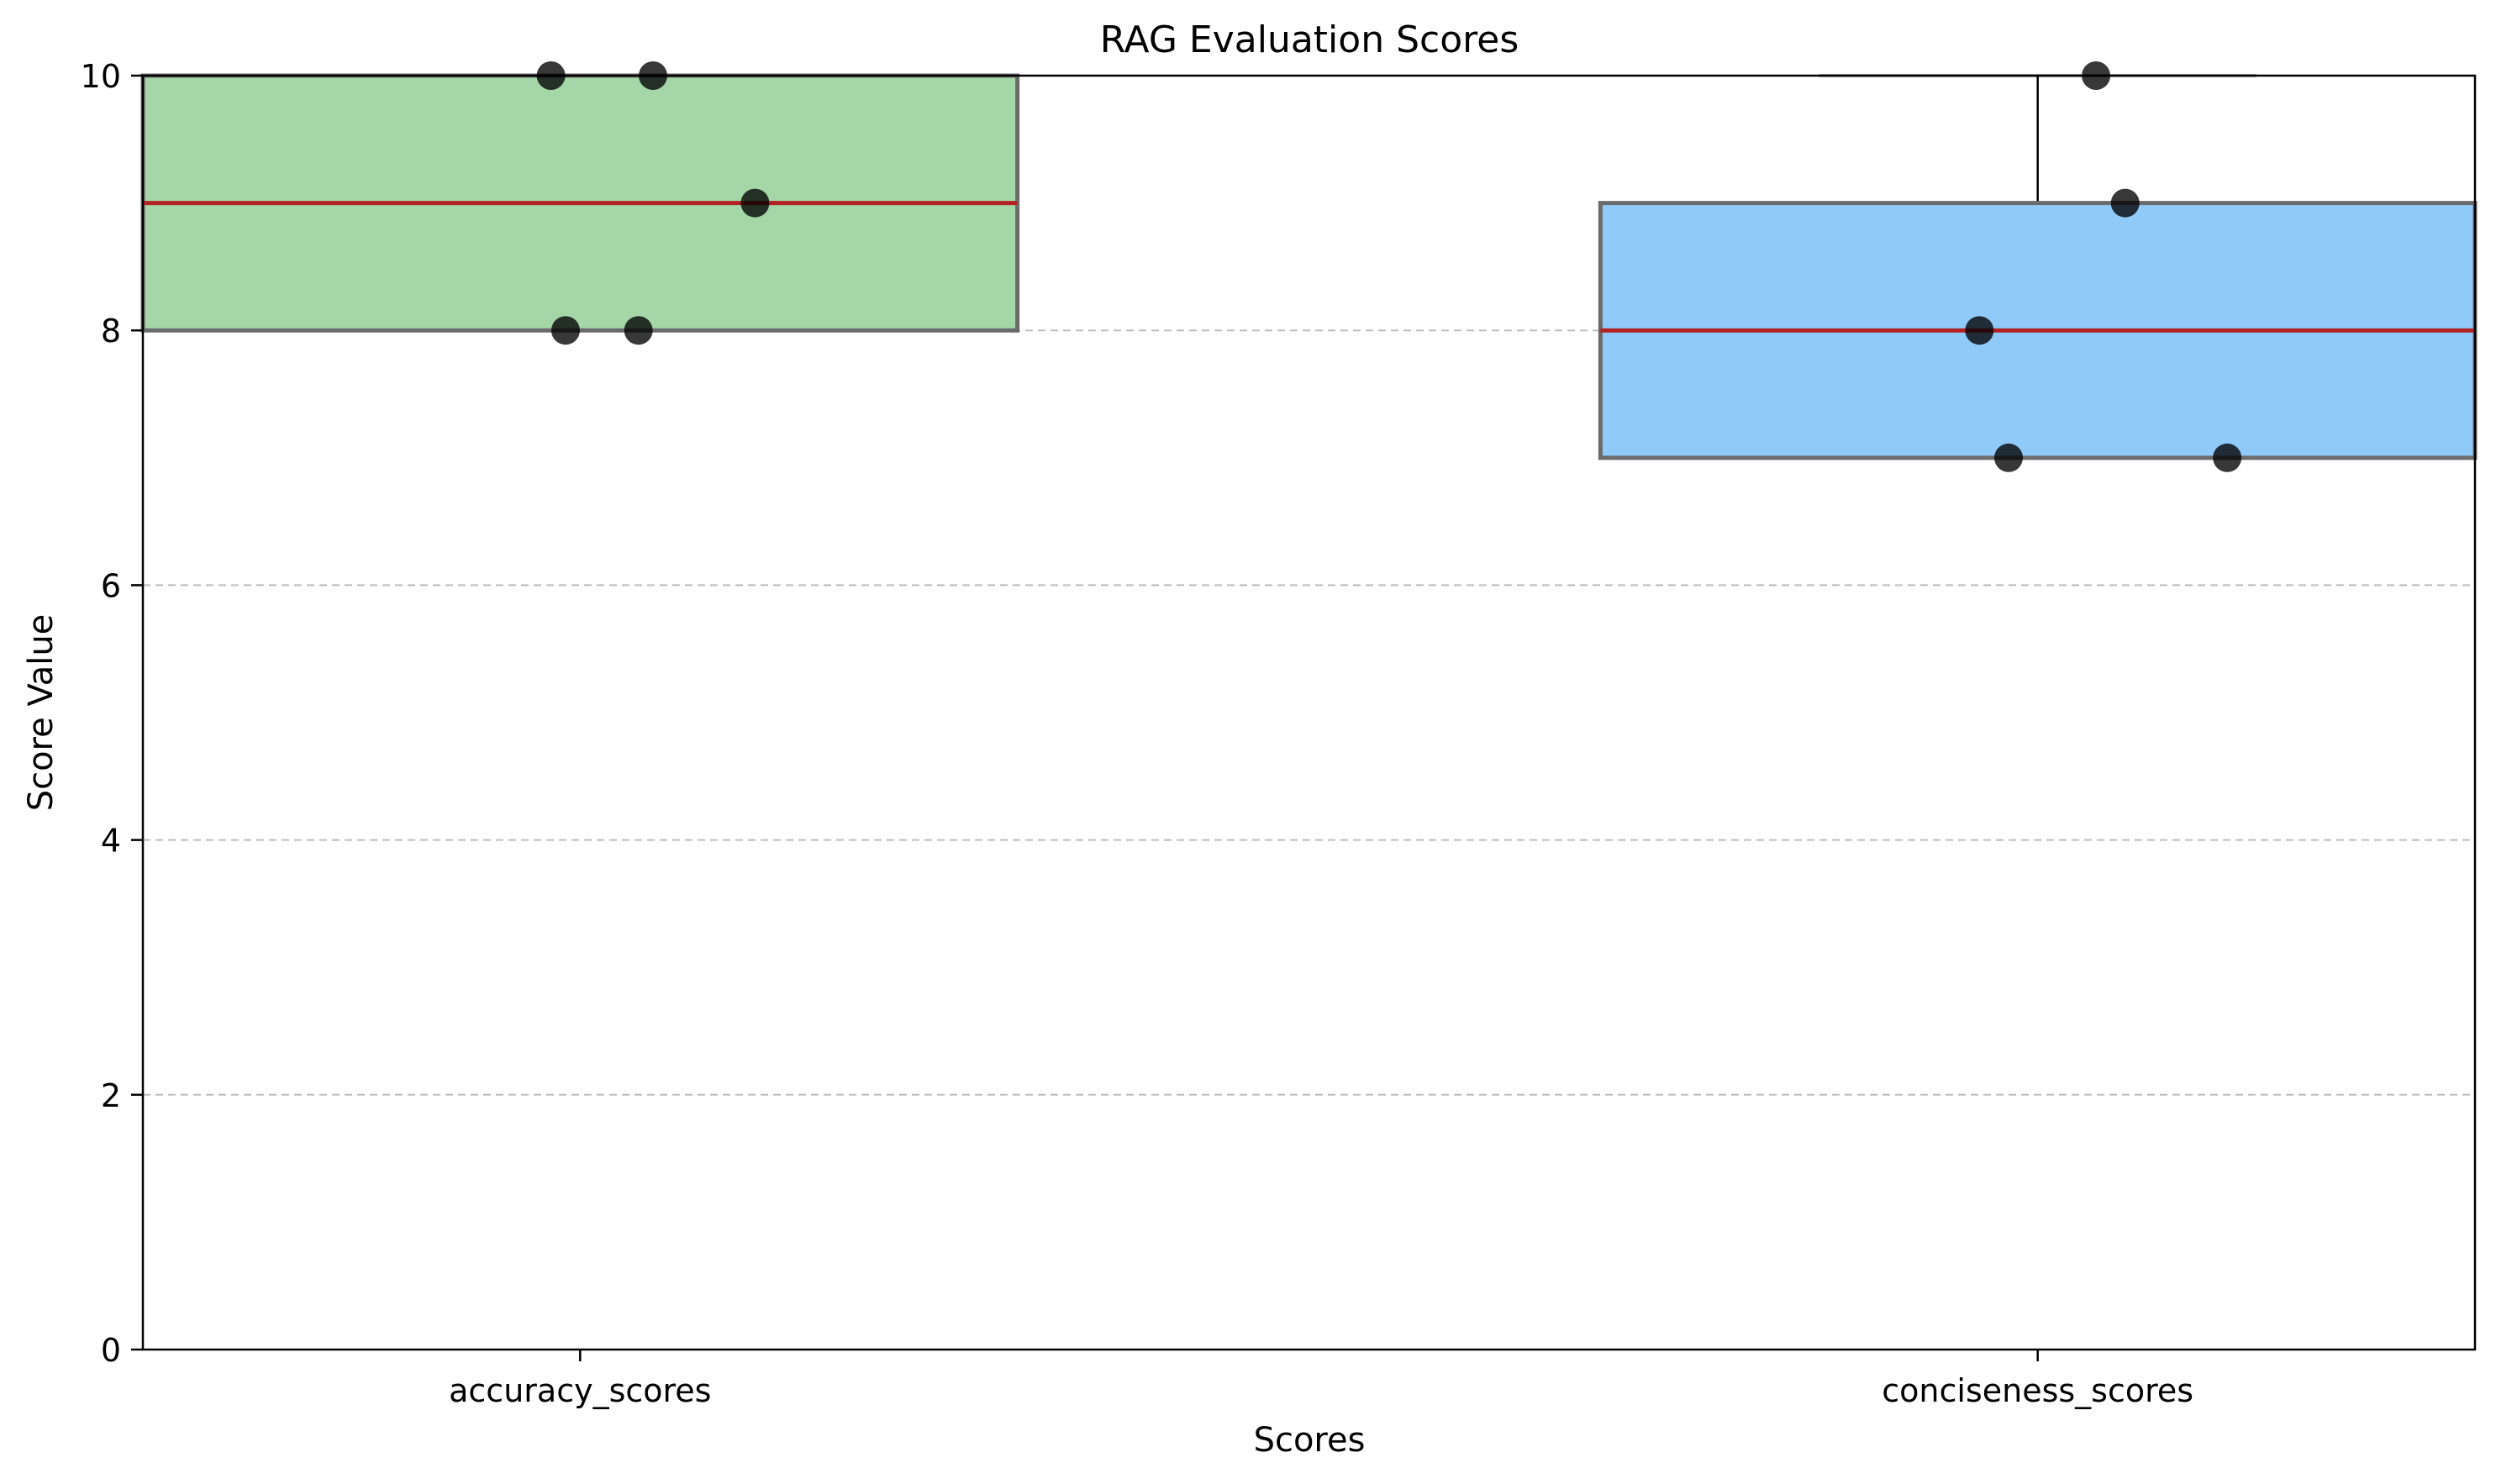  What do you see at coordinates (111, 842) in the screenshot?
I see `y-tick-label: 4` at bounding box center [111, 842].